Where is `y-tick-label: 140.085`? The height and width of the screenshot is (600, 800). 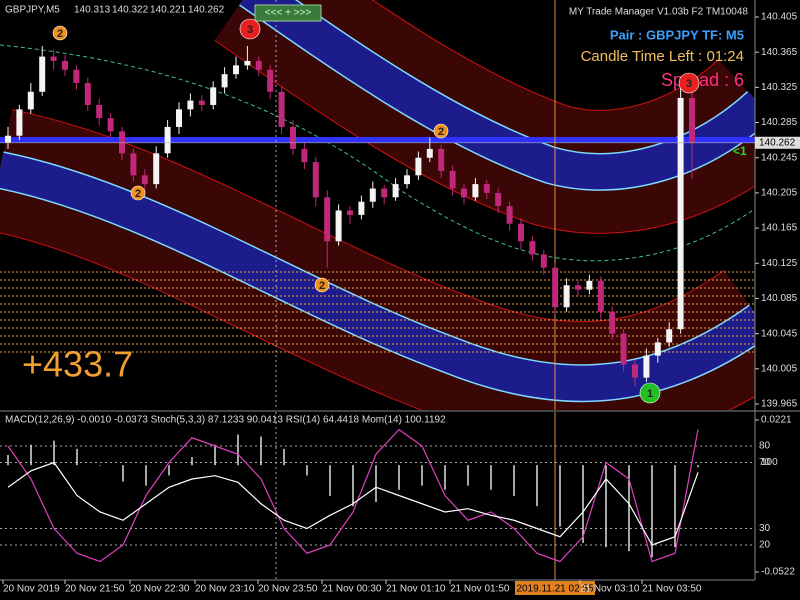 y-tick-label: 140.085 is located at coordinates (779, 298).